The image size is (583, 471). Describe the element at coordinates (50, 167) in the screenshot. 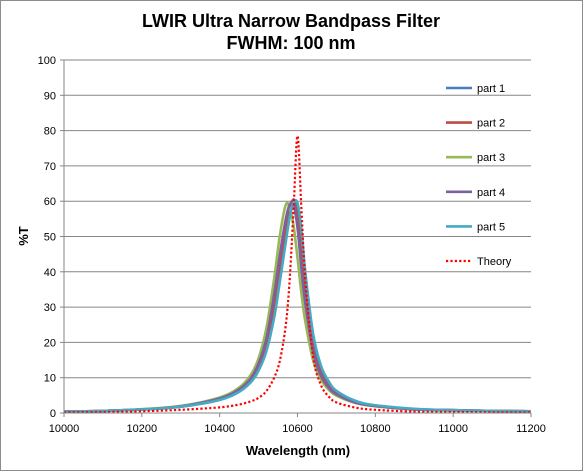

I see `y-tick-label: 70` at that location.